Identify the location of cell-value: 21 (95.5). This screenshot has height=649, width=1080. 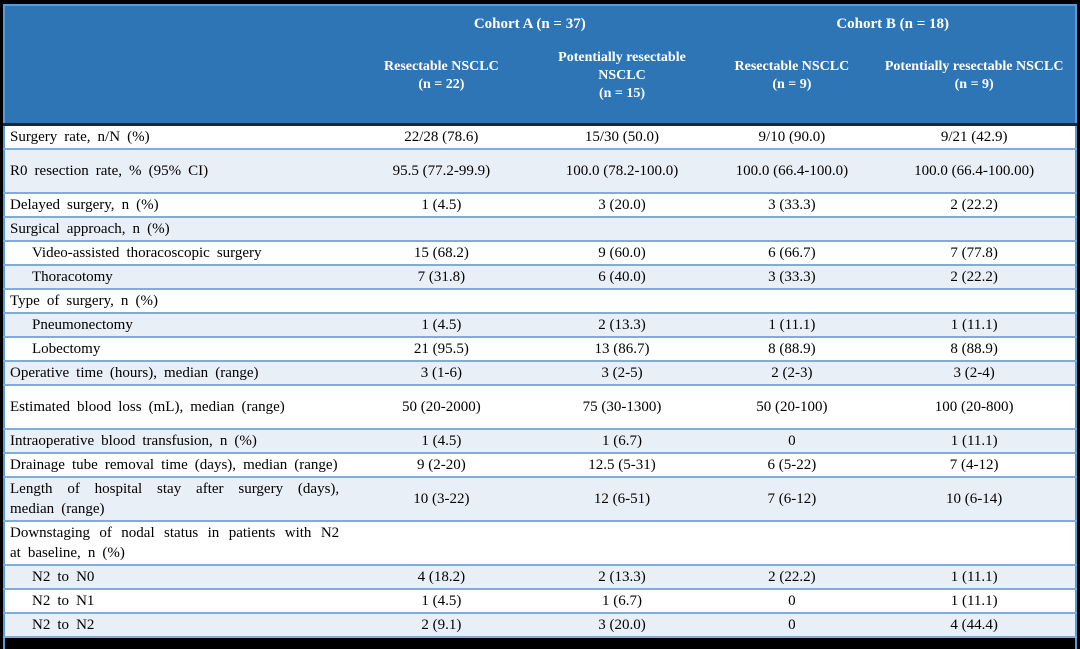
(441, 349).